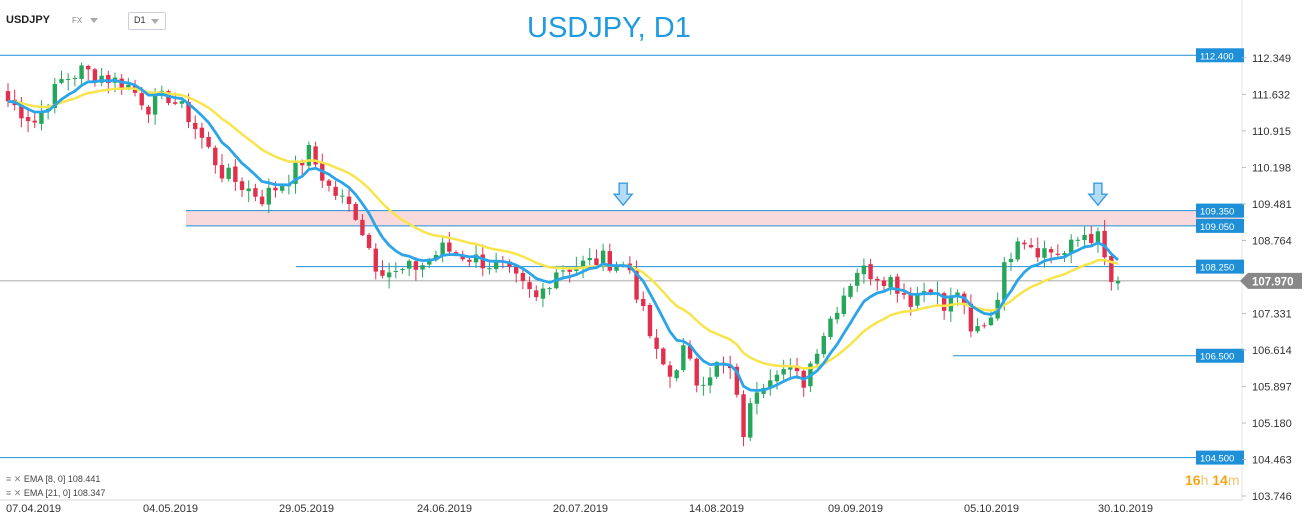 This screenshot has height=525, width=1312. What do you see at coordinates (94, 20) in the screenshot?
I see `symbol-dropdown-icon` at bounding box center [94, 20].